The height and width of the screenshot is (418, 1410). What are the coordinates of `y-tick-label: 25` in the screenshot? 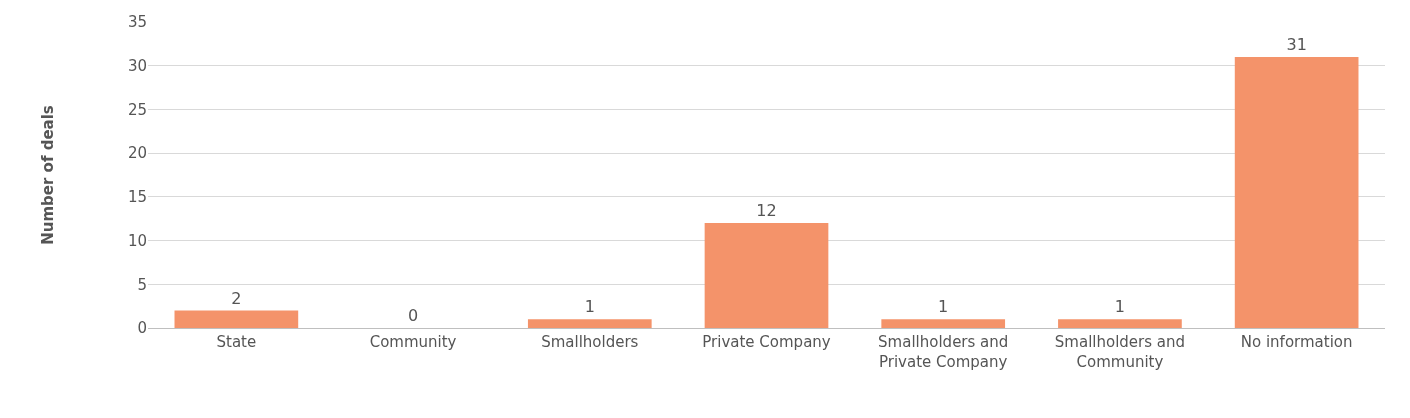 It's located at (137, 109).